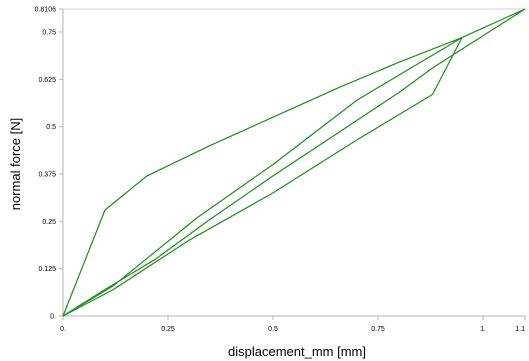 This screenshot has width=529, height=361. Describe the element at coordinates (297, 351) in the screenshot. I see `x-axis-title: displacement_mm [mm]` at that location.